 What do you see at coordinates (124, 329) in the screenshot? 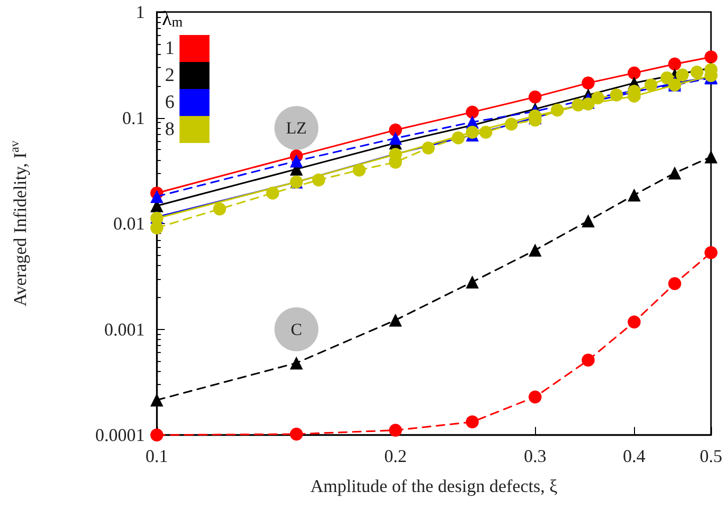
I see `y-tick-label: 0.001` at bounding box center [124, 329].